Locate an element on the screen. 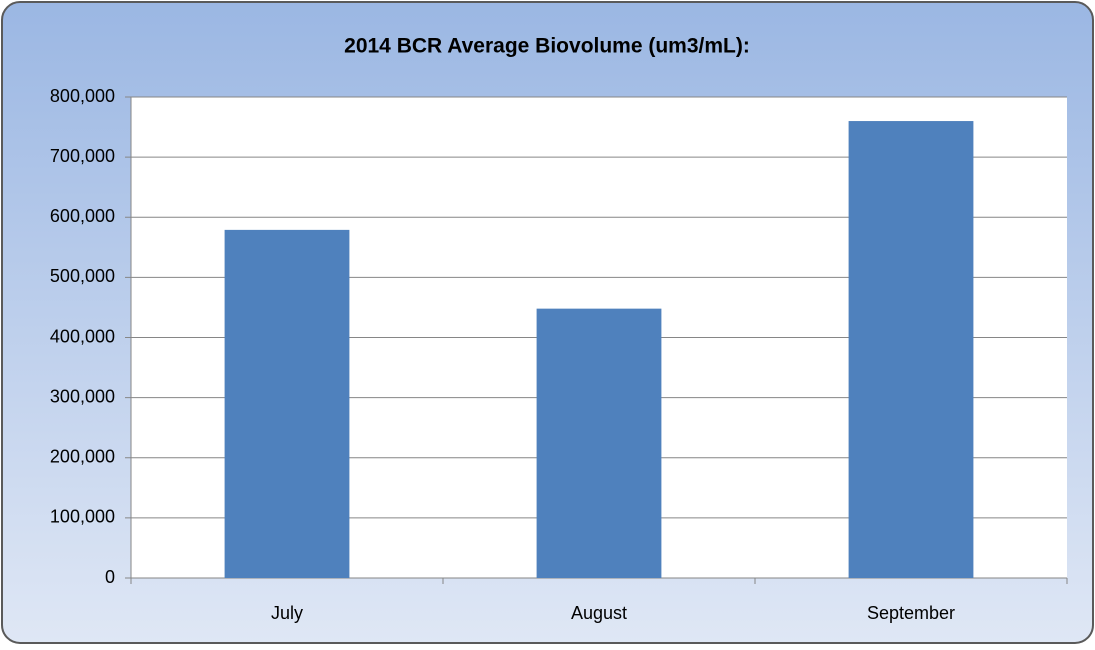 Image resolution: width=1095 pixels, height=650 pixels. x-tick-label: July is located at coordinates (287, 613).